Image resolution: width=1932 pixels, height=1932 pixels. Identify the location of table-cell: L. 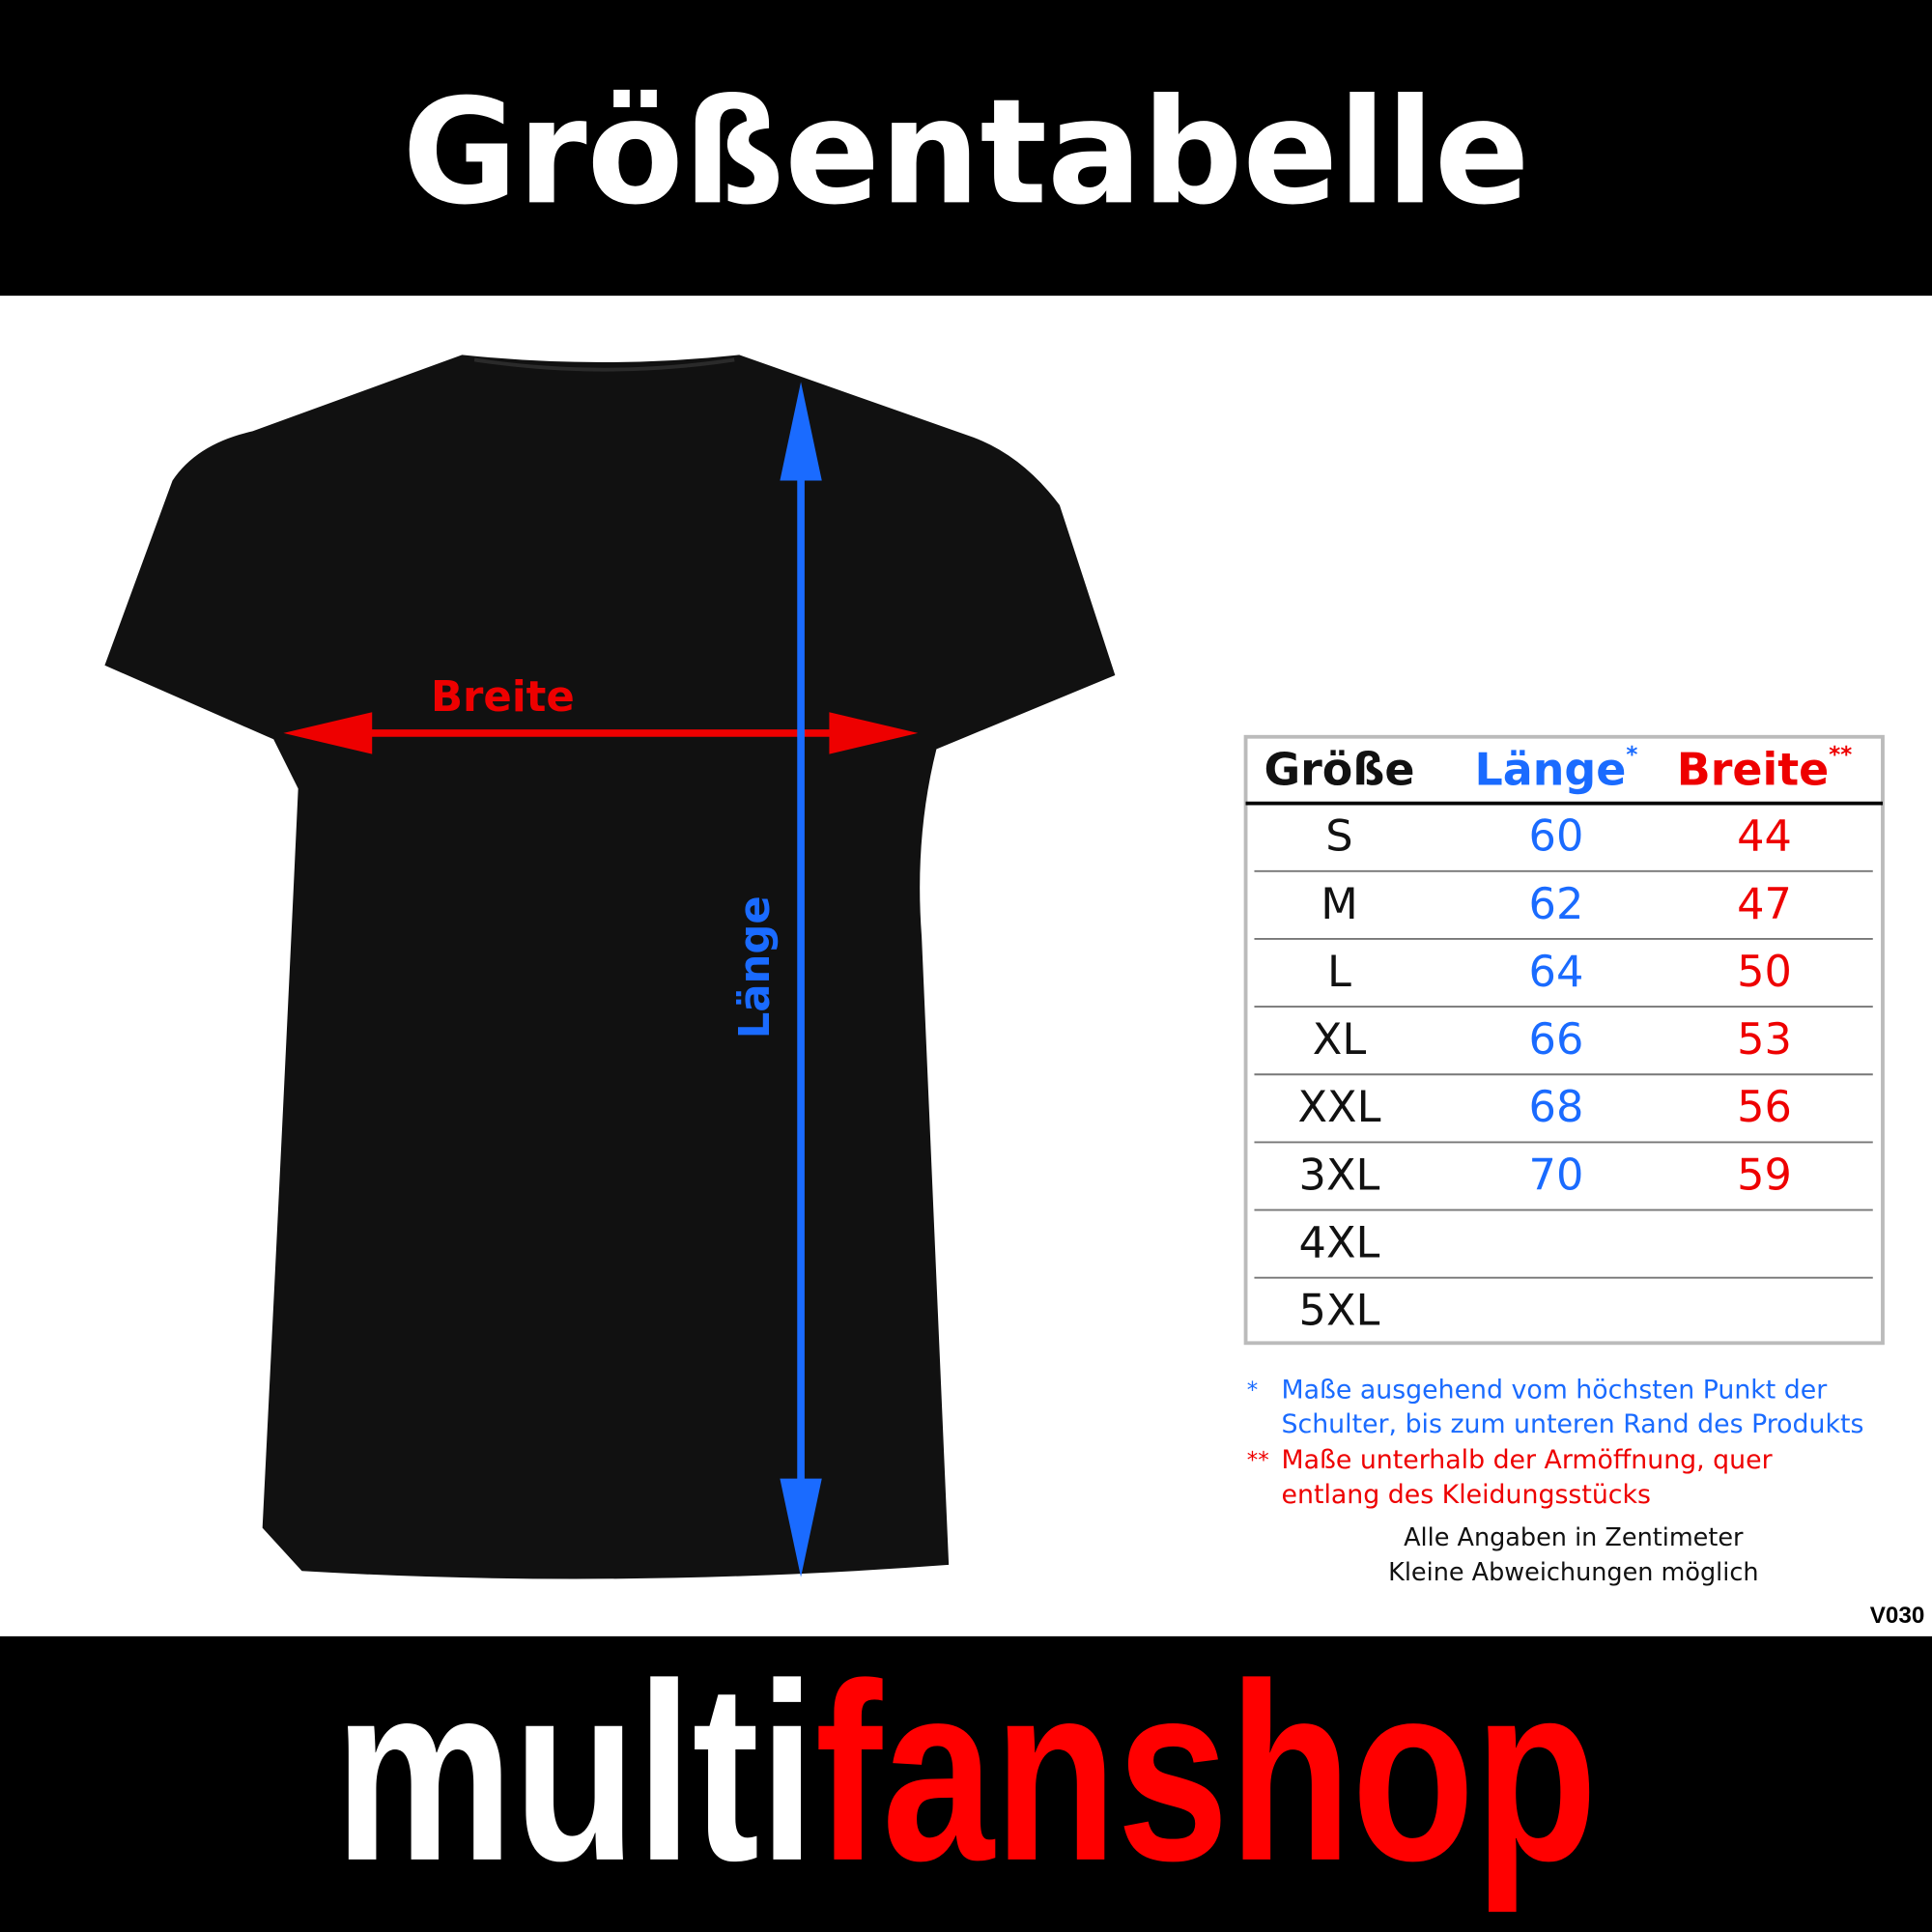
(1339, 972).